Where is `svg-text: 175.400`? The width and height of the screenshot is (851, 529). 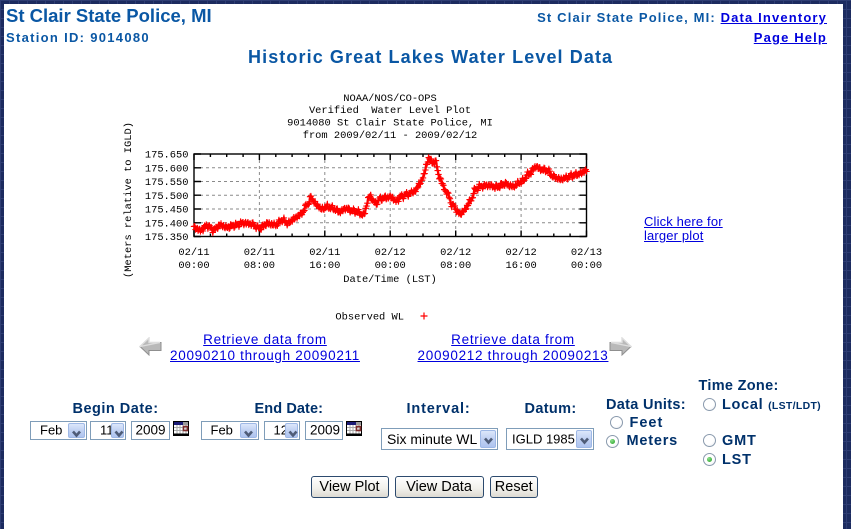
svg-text: 175.400 is located at coordinates (167, 224).